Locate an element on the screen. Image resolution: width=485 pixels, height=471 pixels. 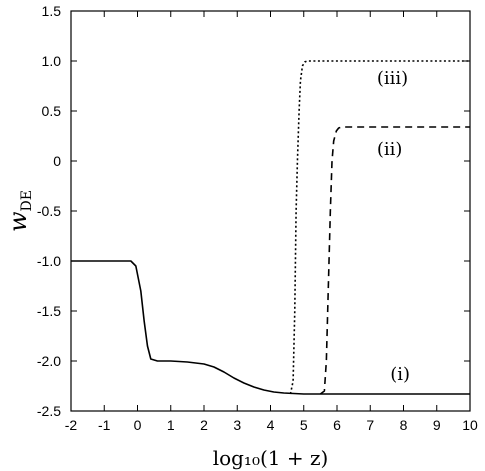
y-tick-label: 0.5 is located at coordinates (52, 111).